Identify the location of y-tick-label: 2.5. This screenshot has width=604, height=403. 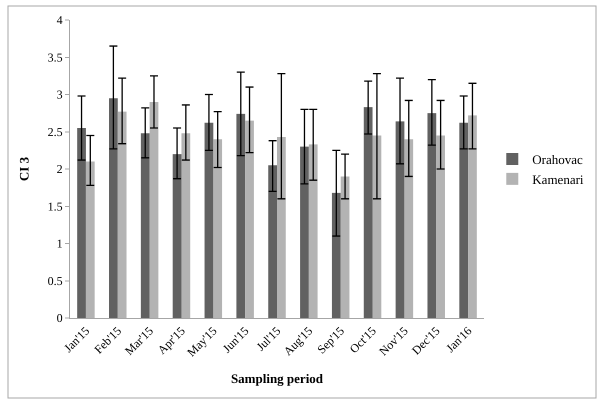
(55, 131).